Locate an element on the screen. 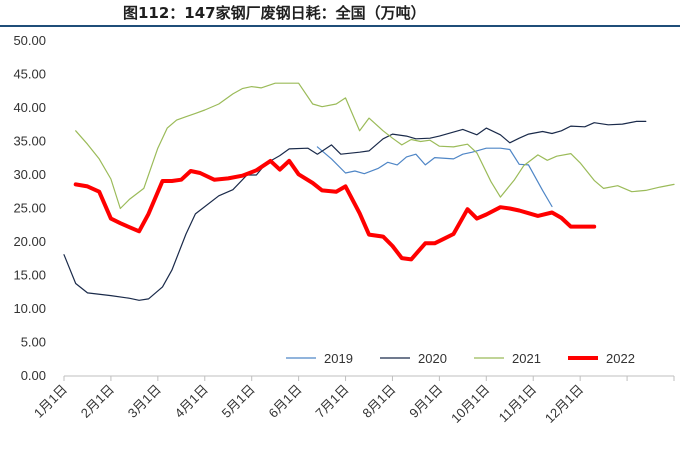 Image resolution: width=680 pixels, height=453 pixels. chart-title: 图112：147家钢厂废钢日耗：全国（万吨） is located at coordinates (274, 13).